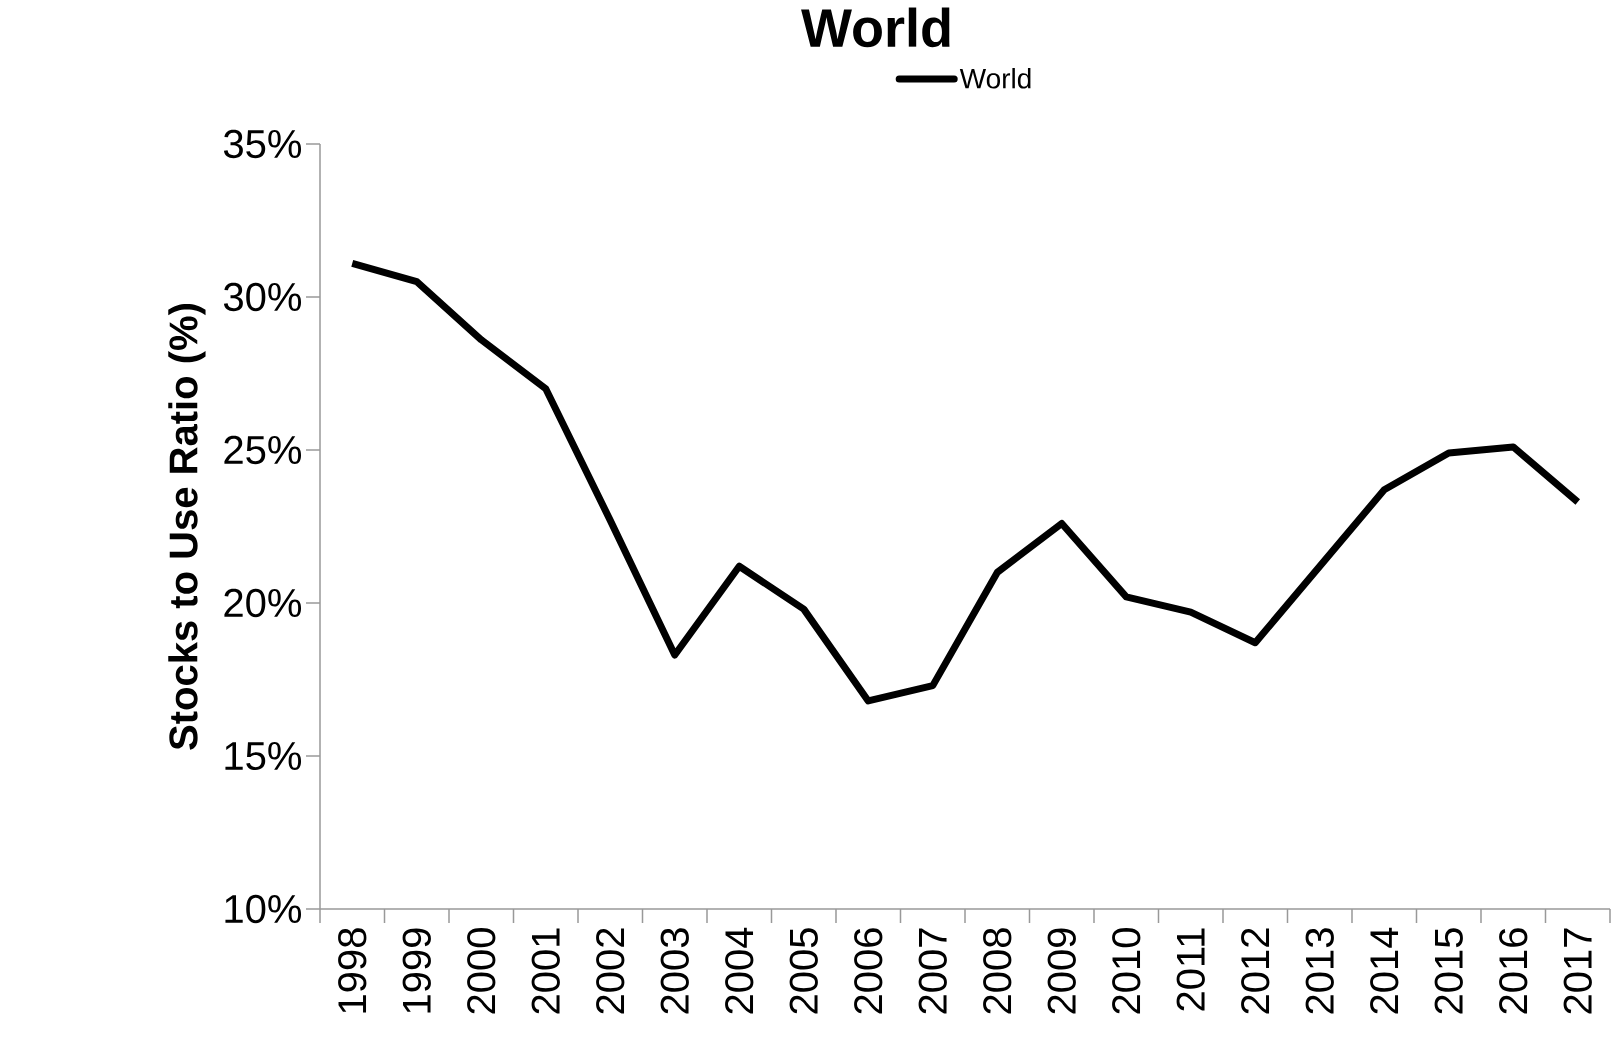  What do you see at coordinates (610, 971) in the screenshot?
I see `x-tick-label: 2002` at bounding box center [610, 971].